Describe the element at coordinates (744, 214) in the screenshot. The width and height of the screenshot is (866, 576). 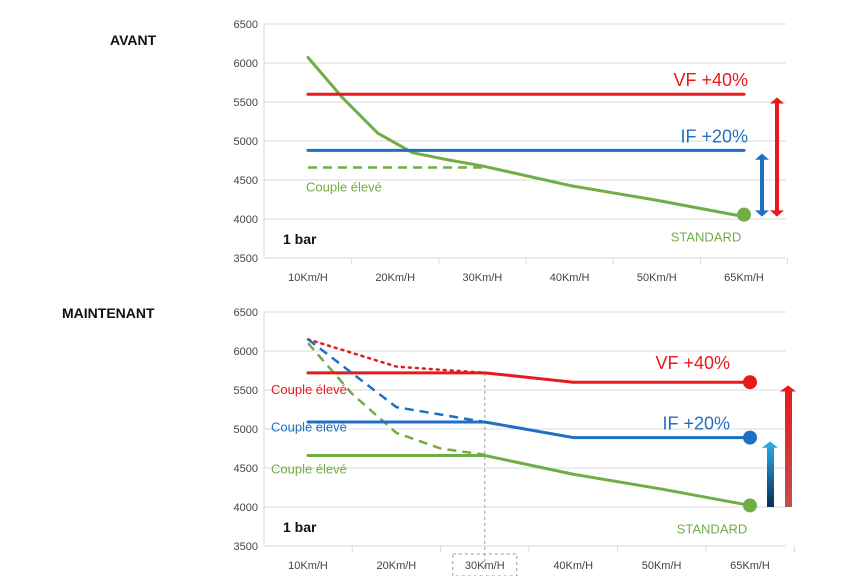
I see `avant-standard-marker` at that location.